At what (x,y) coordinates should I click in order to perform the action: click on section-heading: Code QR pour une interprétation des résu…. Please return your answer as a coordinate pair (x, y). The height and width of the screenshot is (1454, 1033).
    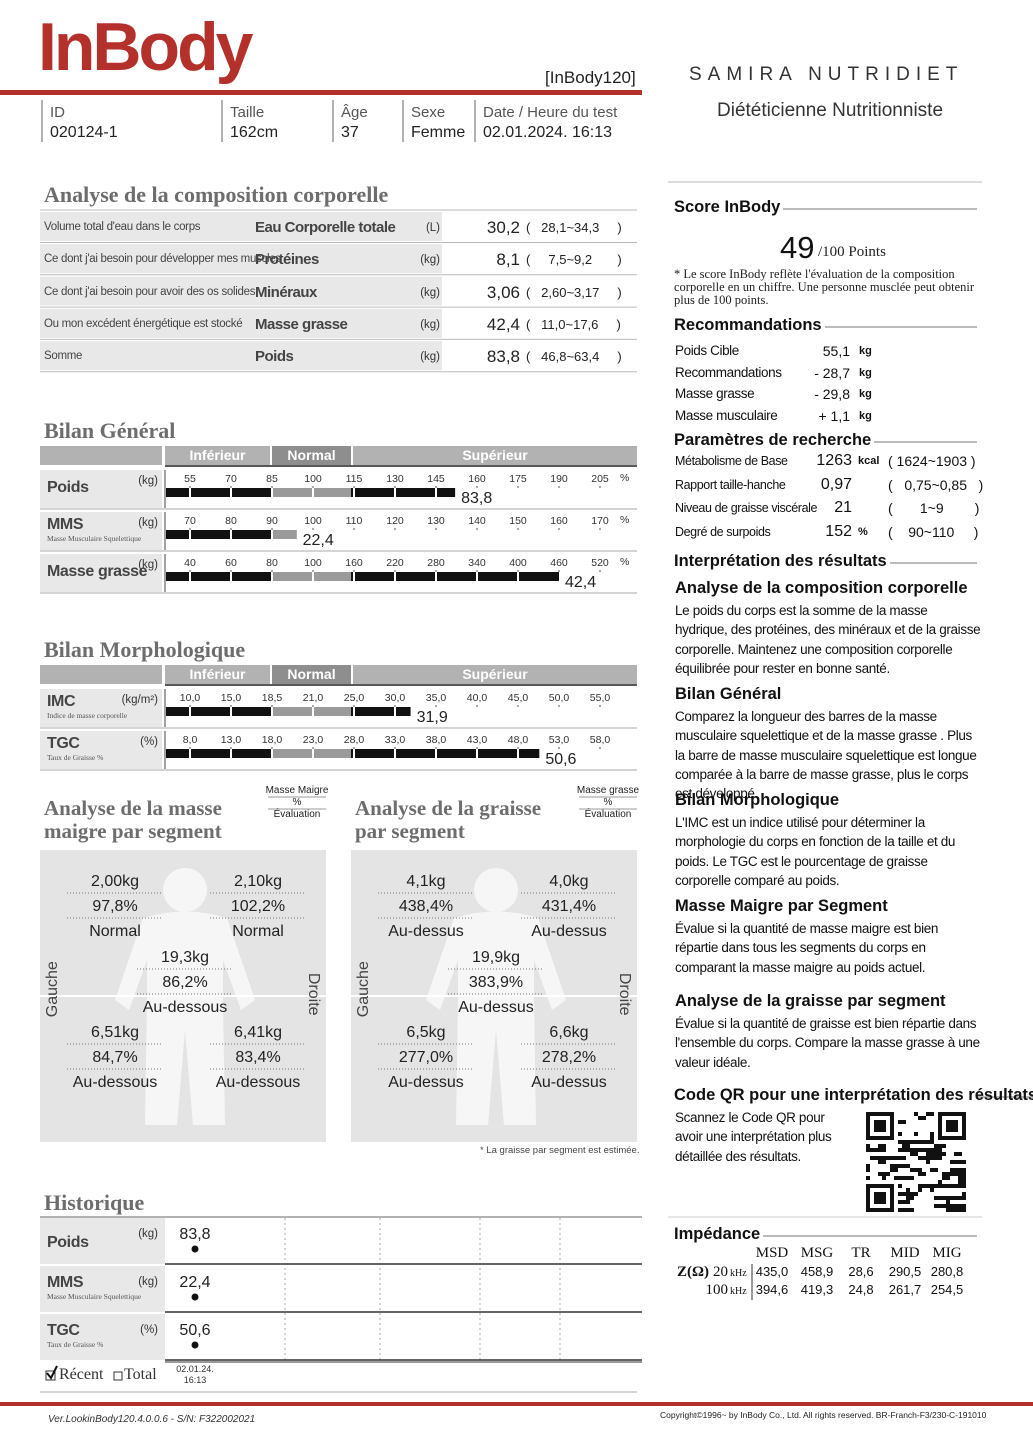
    Looking at the image, I should click on (853, 1095).